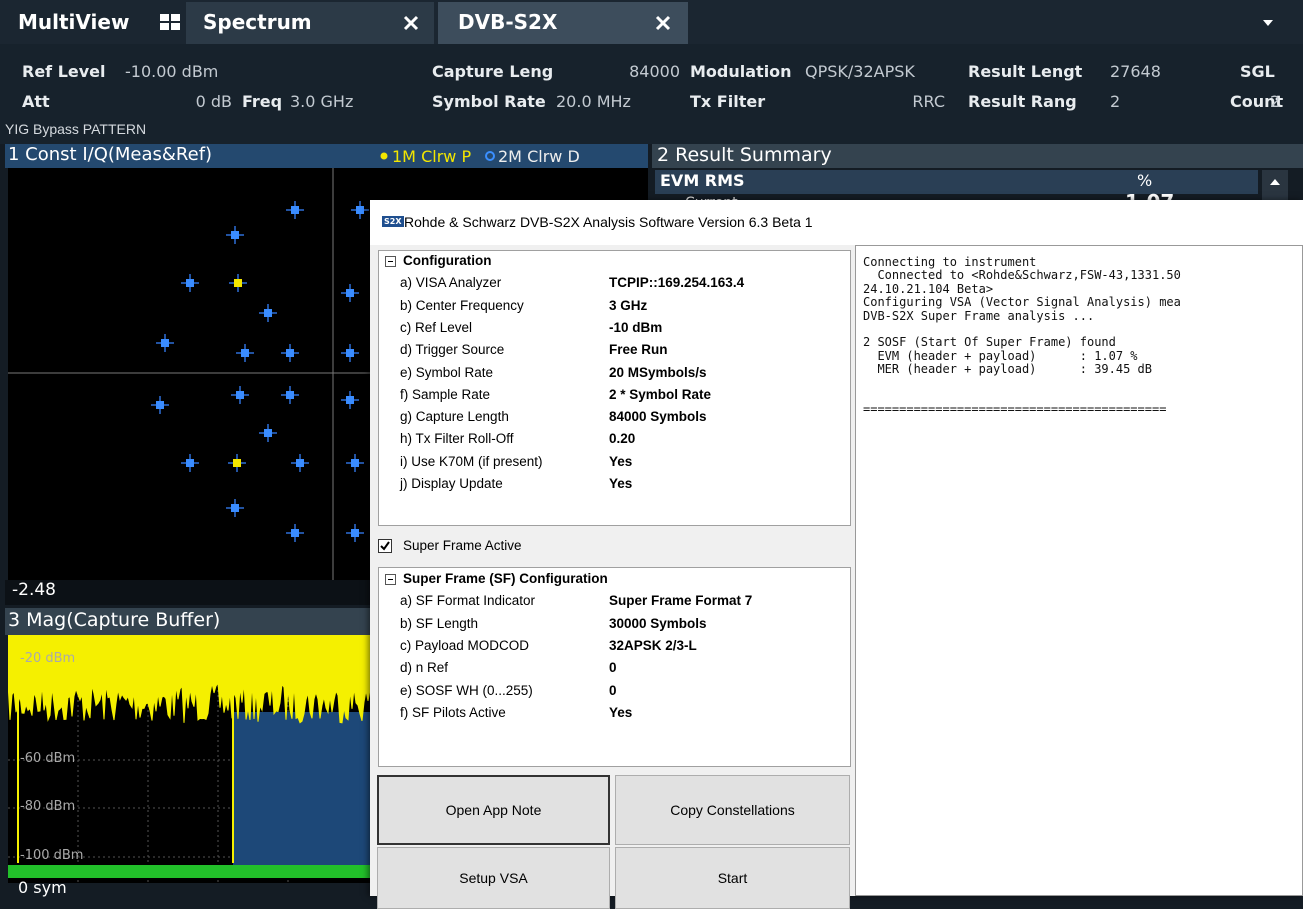 The width and height of the screenshot is (1303, 909). I want to click on property-value: TCPIP::169.254.163.4, so click(677, 283).